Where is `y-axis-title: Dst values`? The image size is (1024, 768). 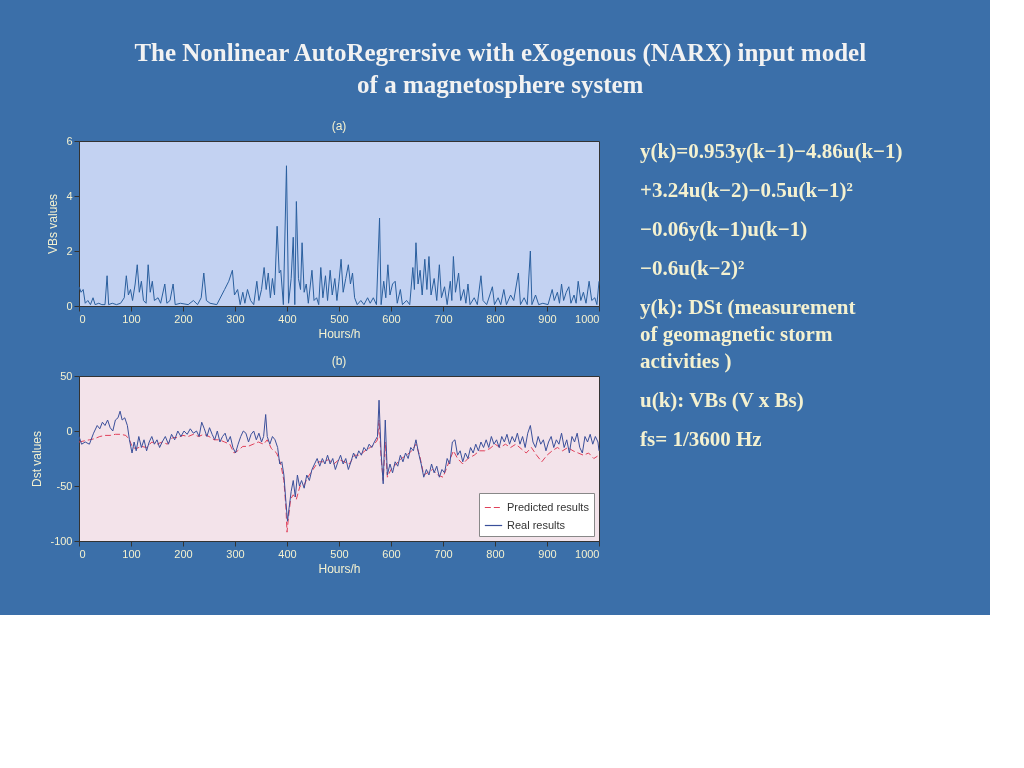
y-axis-title: Dst values is located at coordinates (37, 459).